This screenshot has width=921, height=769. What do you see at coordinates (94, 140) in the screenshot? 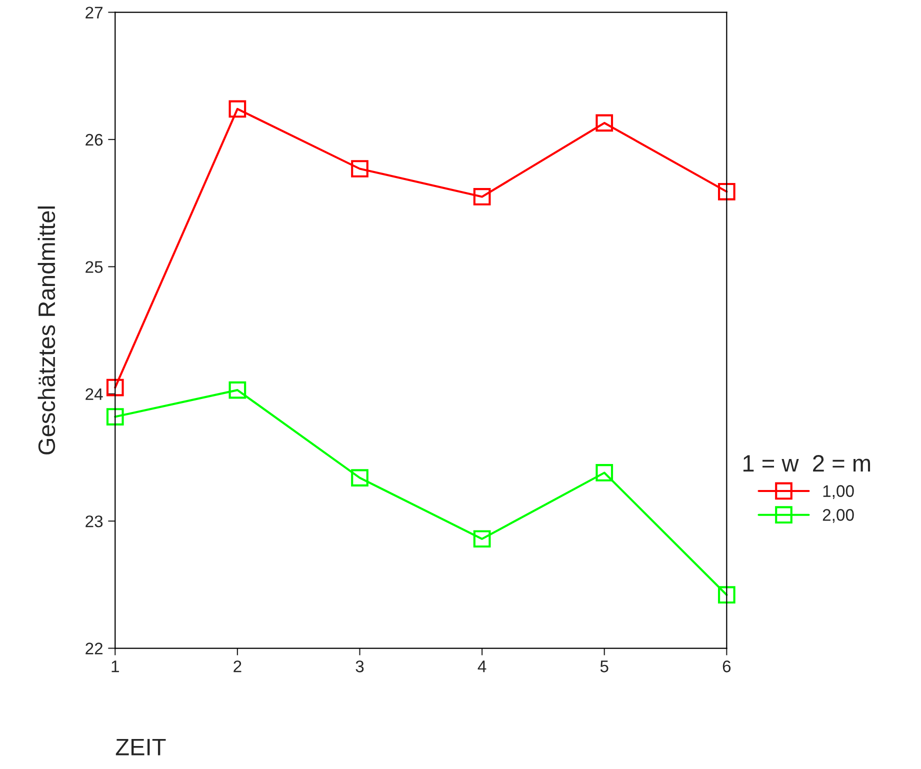
I see `y-tick-label: 26` at bounding box center [94, 140].